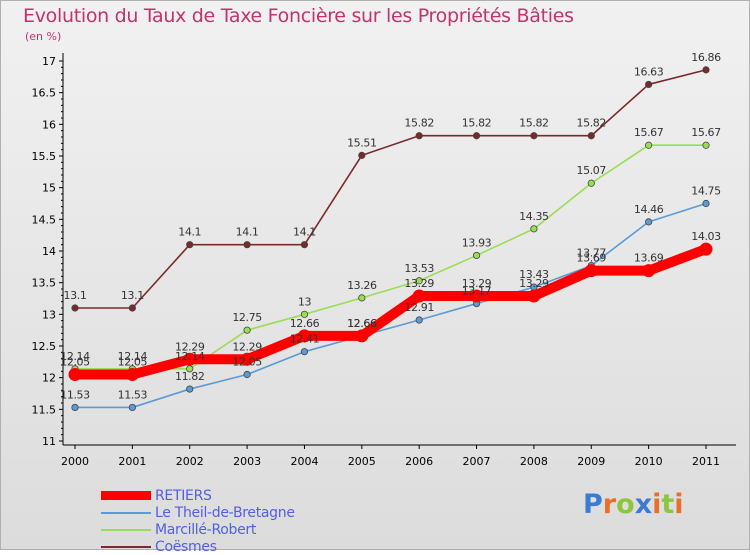  What do you see at coordinates (247, 346) in the screenshot?
I see `data-label: 12.29` at bounding box center [247, 346].